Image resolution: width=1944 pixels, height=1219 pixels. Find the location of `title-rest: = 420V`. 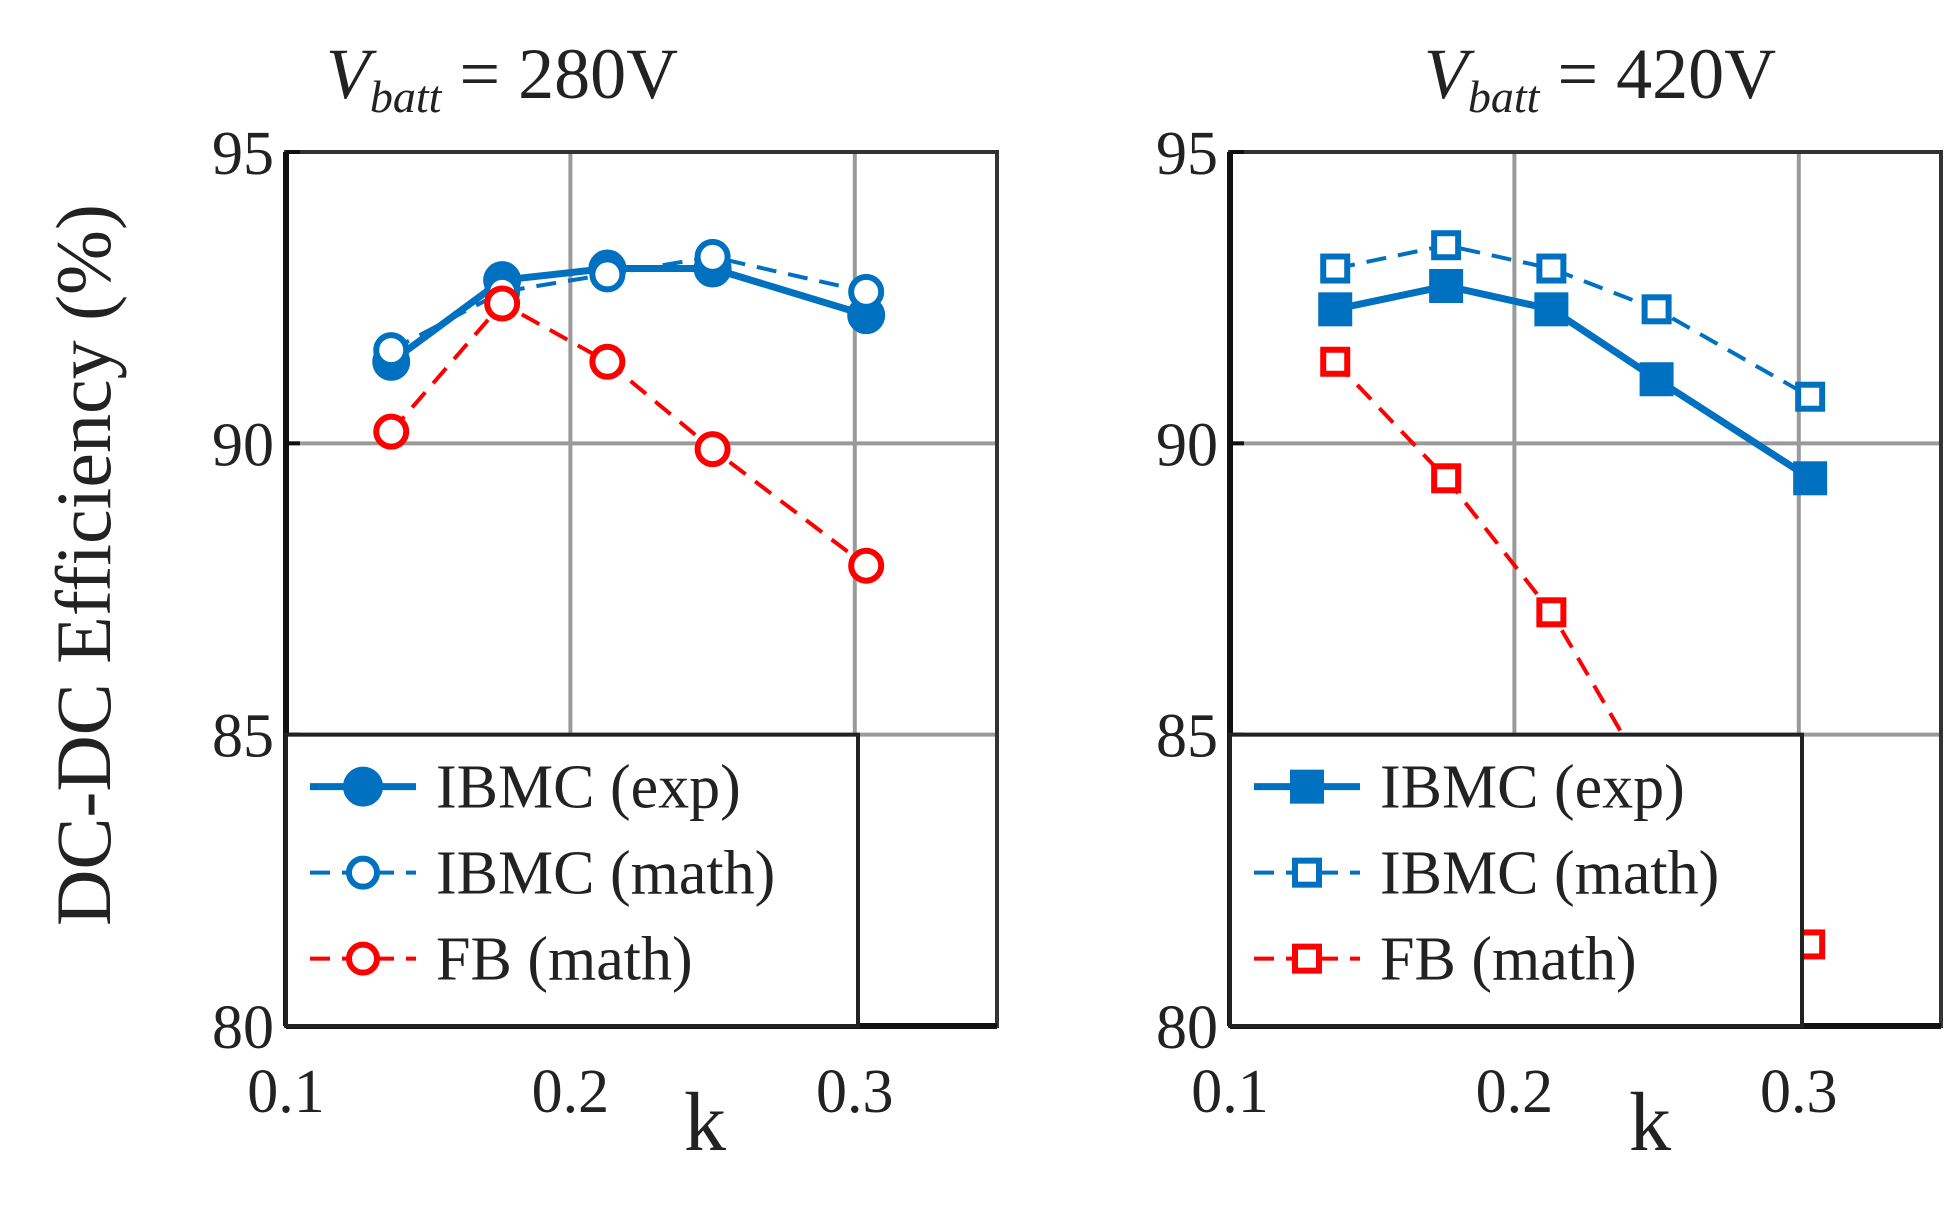

title-rest: = 420V is located at coordinates (1657, 74).